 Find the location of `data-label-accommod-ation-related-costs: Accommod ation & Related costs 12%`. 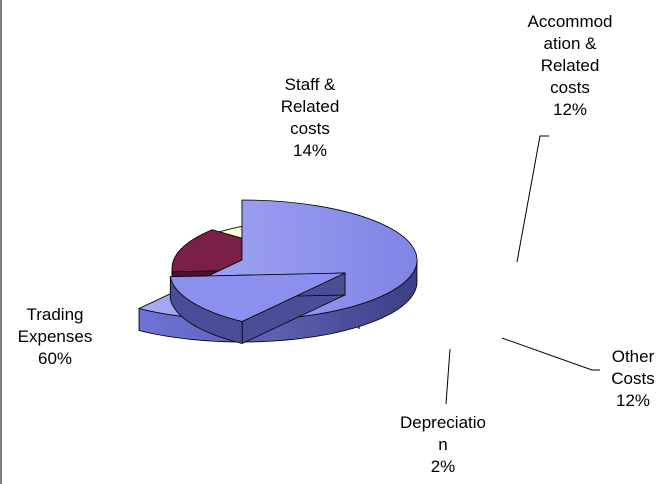

data-label-accommod-ation-related-costs: Accommod ation & Related costs 12% is located at coordinates (569, 65).